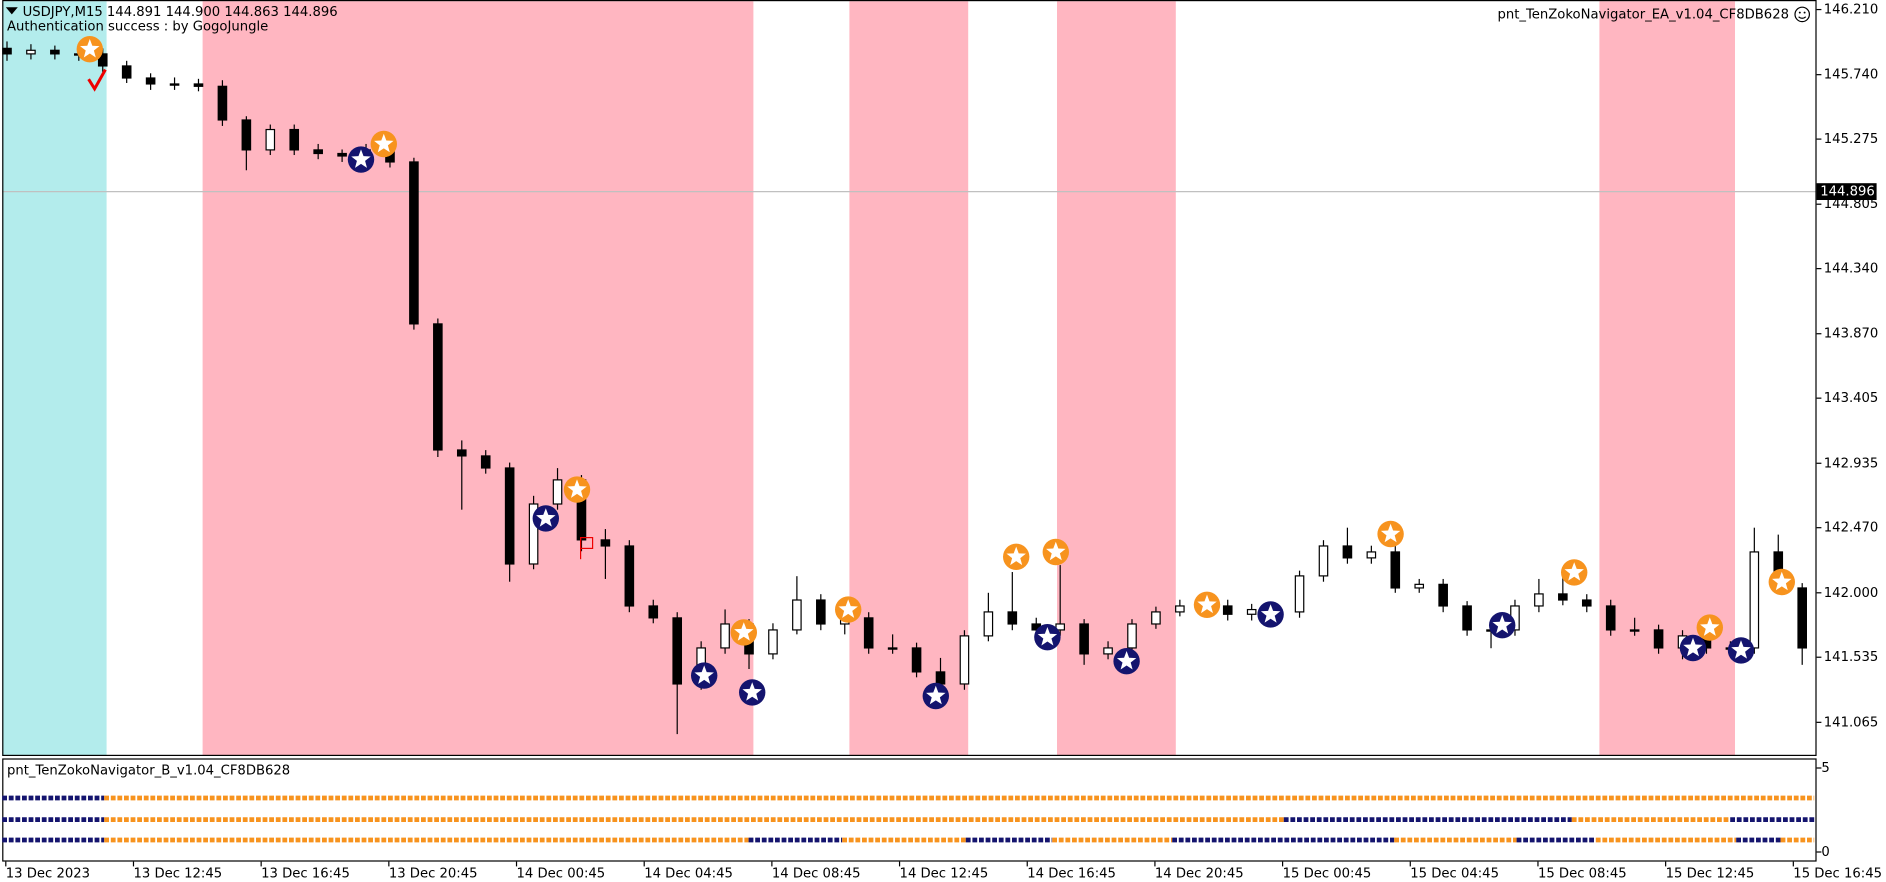 The height and width of the screenshot is (882, 1886). Describe the element at coordinates (816, 874) in the screenshot. I see `x-tick-label: 14 Dec 08:45` at that location.